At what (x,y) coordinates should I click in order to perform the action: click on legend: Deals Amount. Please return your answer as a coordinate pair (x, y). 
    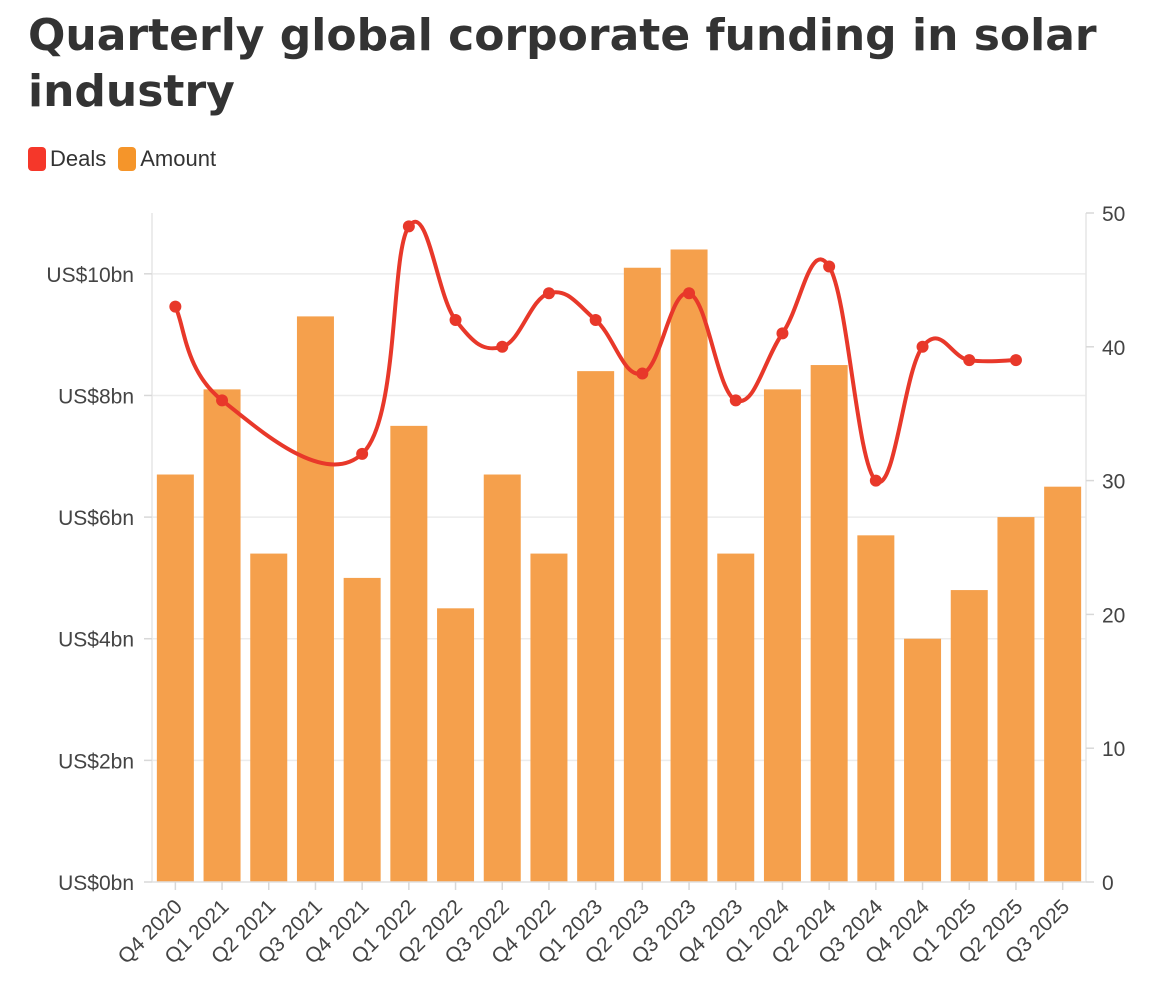
    Looking at the image, I should click on (122, 159).